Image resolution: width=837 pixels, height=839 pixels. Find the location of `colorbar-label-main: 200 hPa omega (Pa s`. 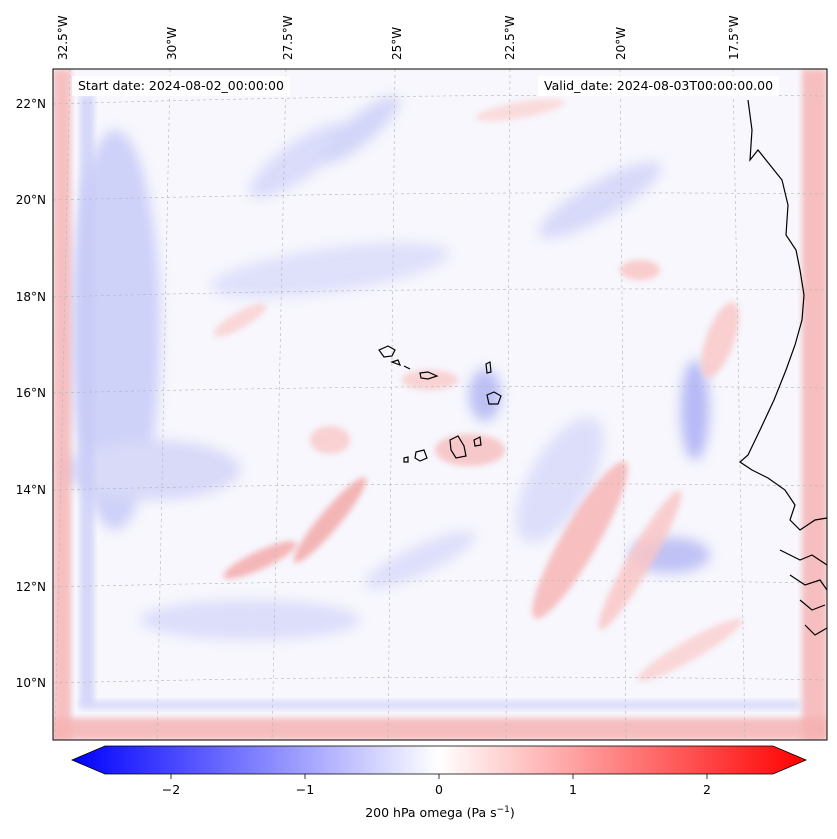

colorbar-label-main: 200 hPa omega (Pa s is located at coordinates (431, 813).